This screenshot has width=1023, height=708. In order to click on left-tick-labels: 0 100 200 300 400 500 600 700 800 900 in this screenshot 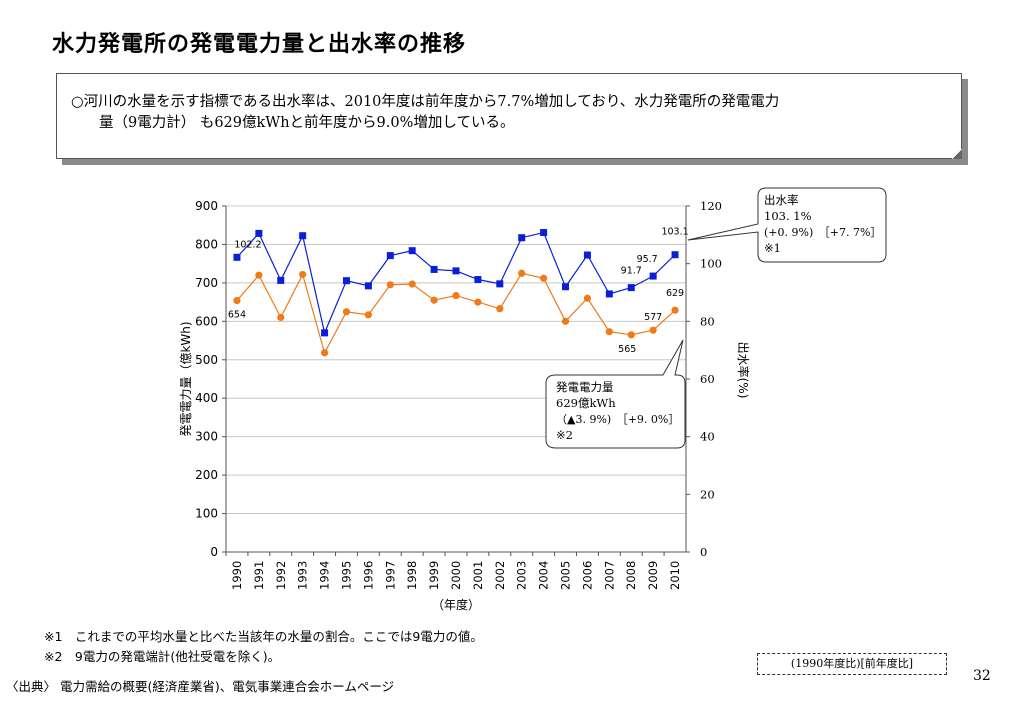, I will do `click(210, 379)`.